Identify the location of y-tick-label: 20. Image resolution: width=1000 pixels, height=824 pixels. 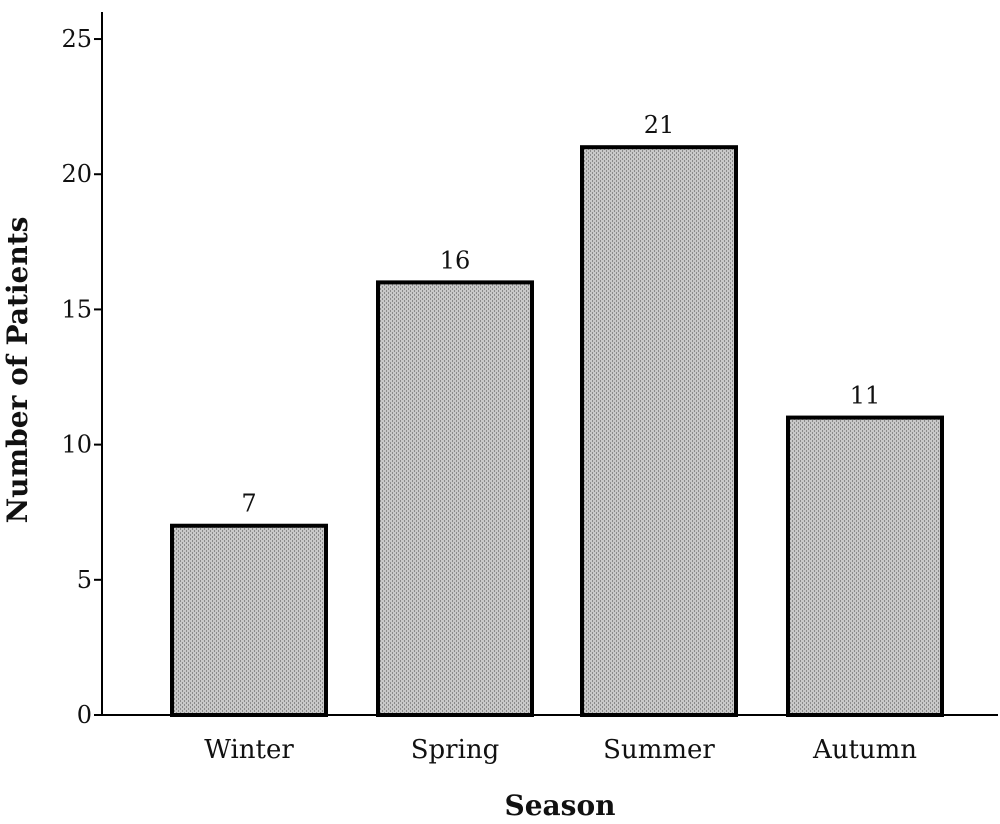
(76, 174).